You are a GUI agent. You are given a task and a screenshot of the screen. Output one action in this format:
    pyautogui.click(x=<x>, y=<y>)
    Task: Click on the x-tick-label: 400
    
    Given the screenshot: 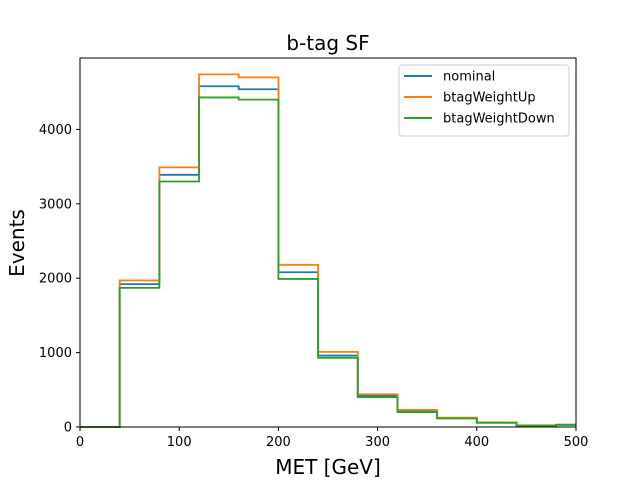 What is the action you would take?
    pyautogui.click(x=476, y=442)
    